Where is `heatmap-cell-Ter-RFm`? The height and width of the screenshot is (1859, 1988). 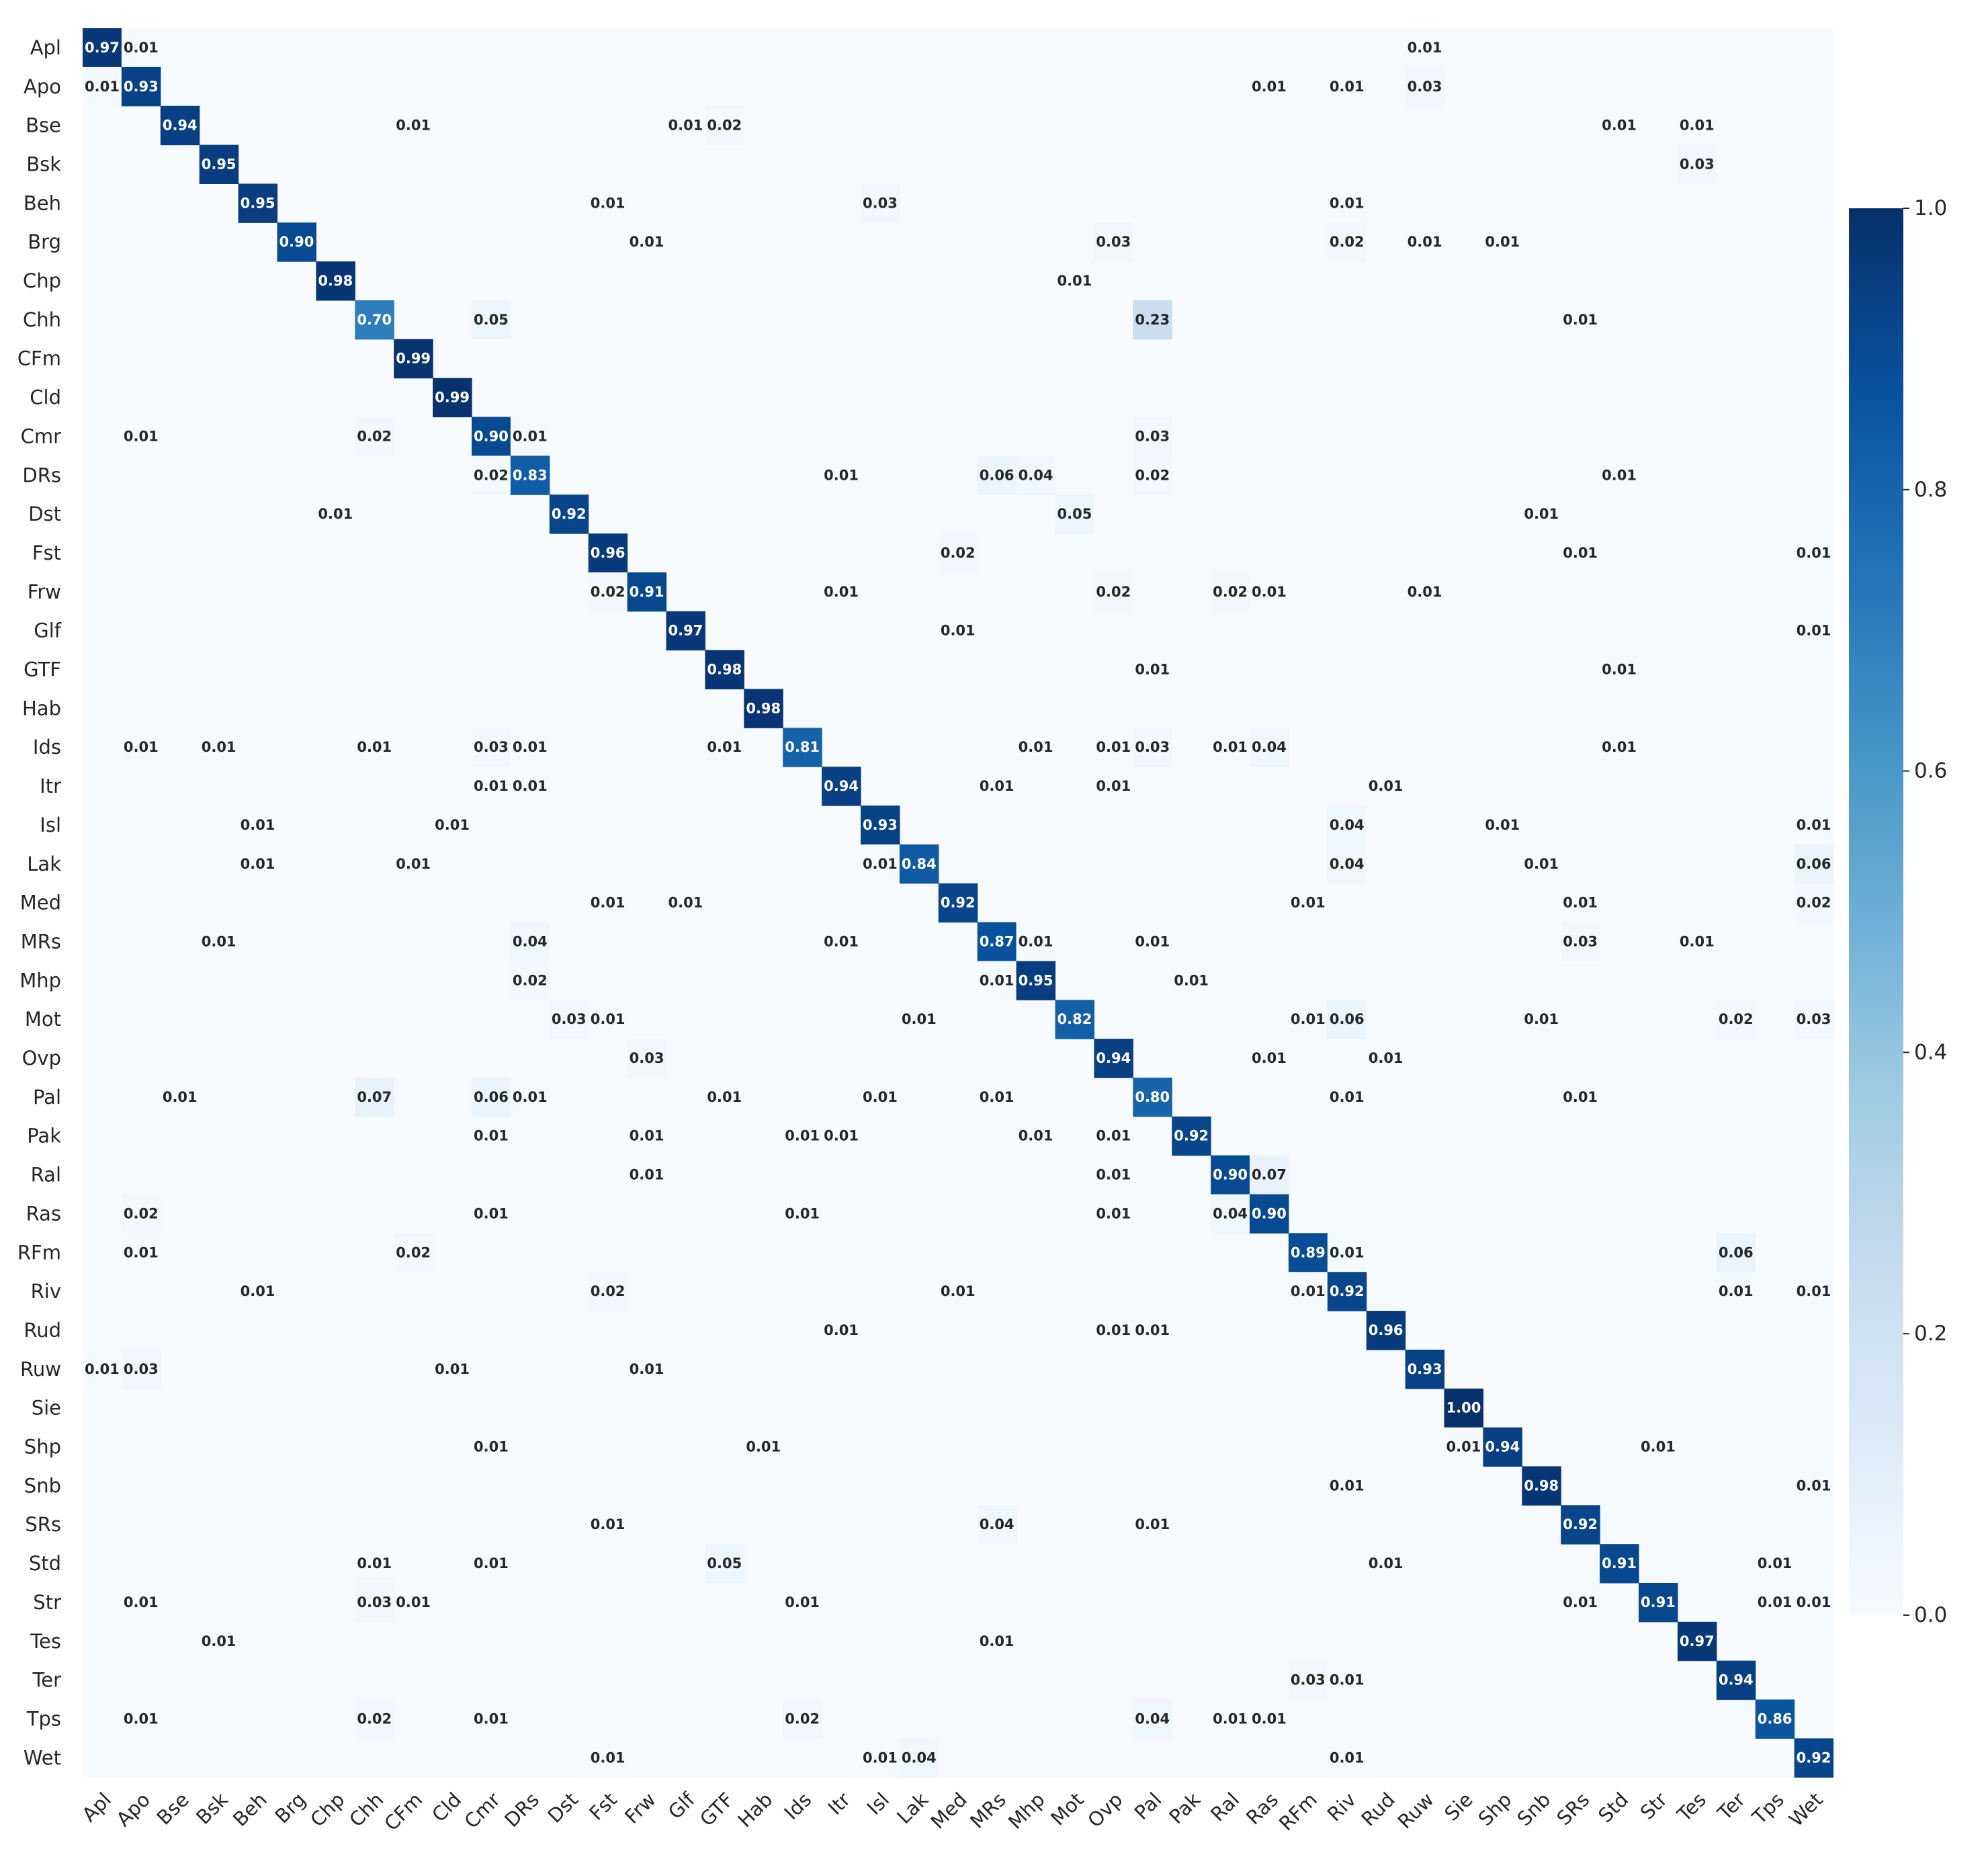
heatmap-cell-Ter-RFm is located at coordinates (1308, 1680).